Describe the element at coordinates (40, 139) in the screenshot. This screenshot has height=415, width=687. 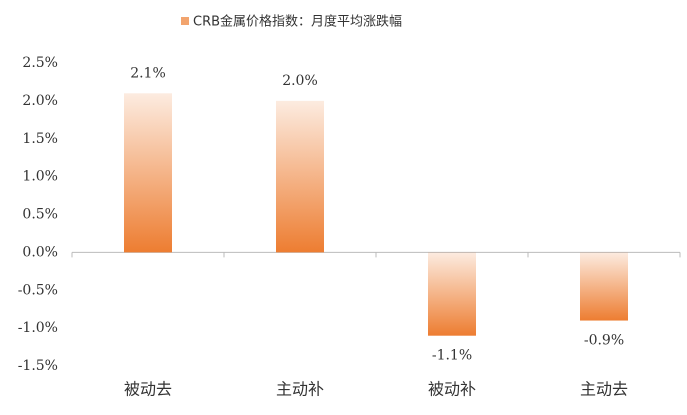
I see `y-tick-label: 1.5%` at that location.